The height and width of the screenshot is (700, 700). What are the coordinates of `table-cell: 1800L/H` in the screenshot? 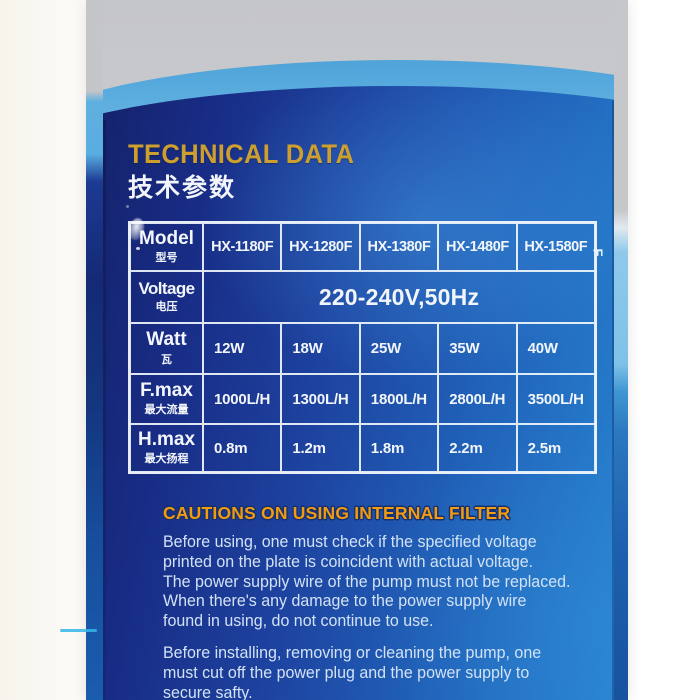 It's located at (399, 399).